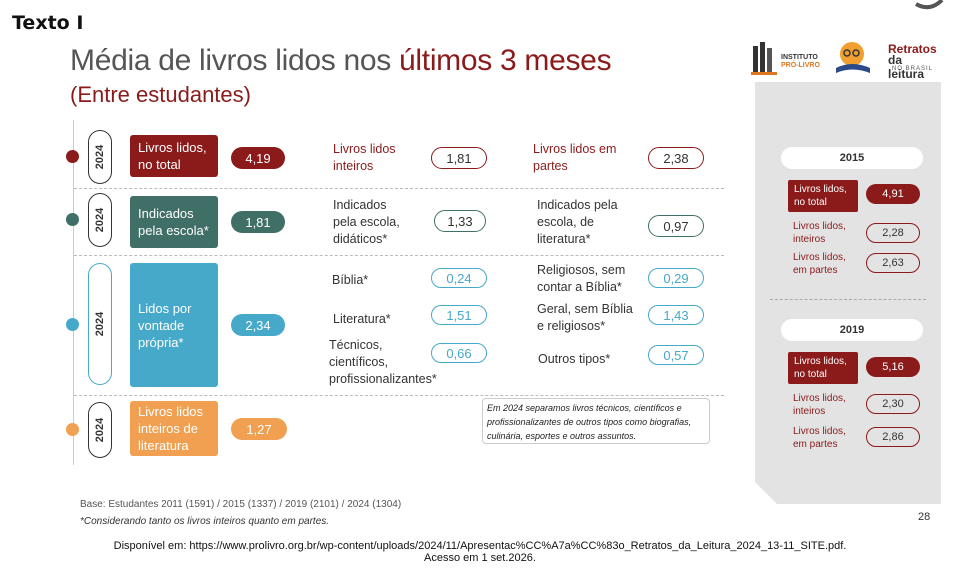  I want to click on detail-value-pill: 0,97, so click(676, 226).